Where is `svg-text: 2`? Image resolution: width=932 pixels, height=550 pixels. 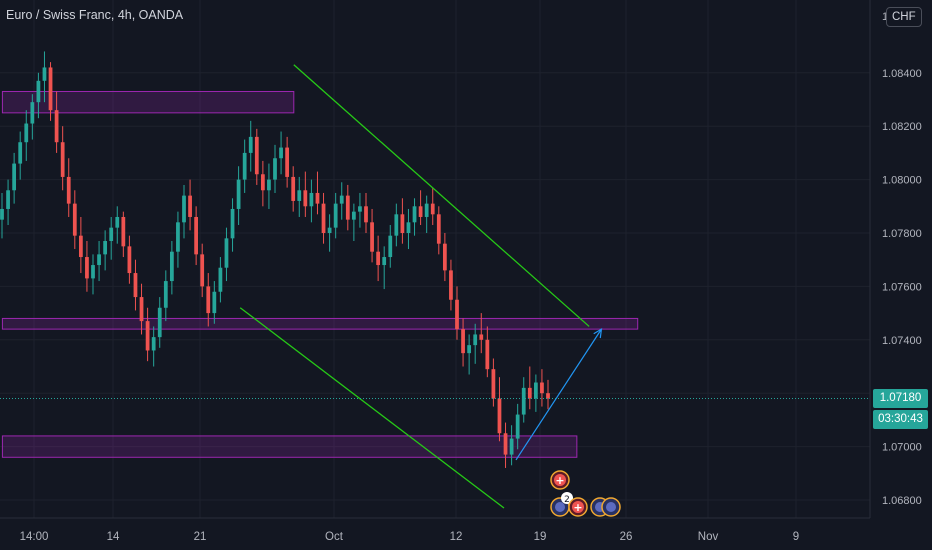 svg-text: 2 is located at coordinates (567, 500).